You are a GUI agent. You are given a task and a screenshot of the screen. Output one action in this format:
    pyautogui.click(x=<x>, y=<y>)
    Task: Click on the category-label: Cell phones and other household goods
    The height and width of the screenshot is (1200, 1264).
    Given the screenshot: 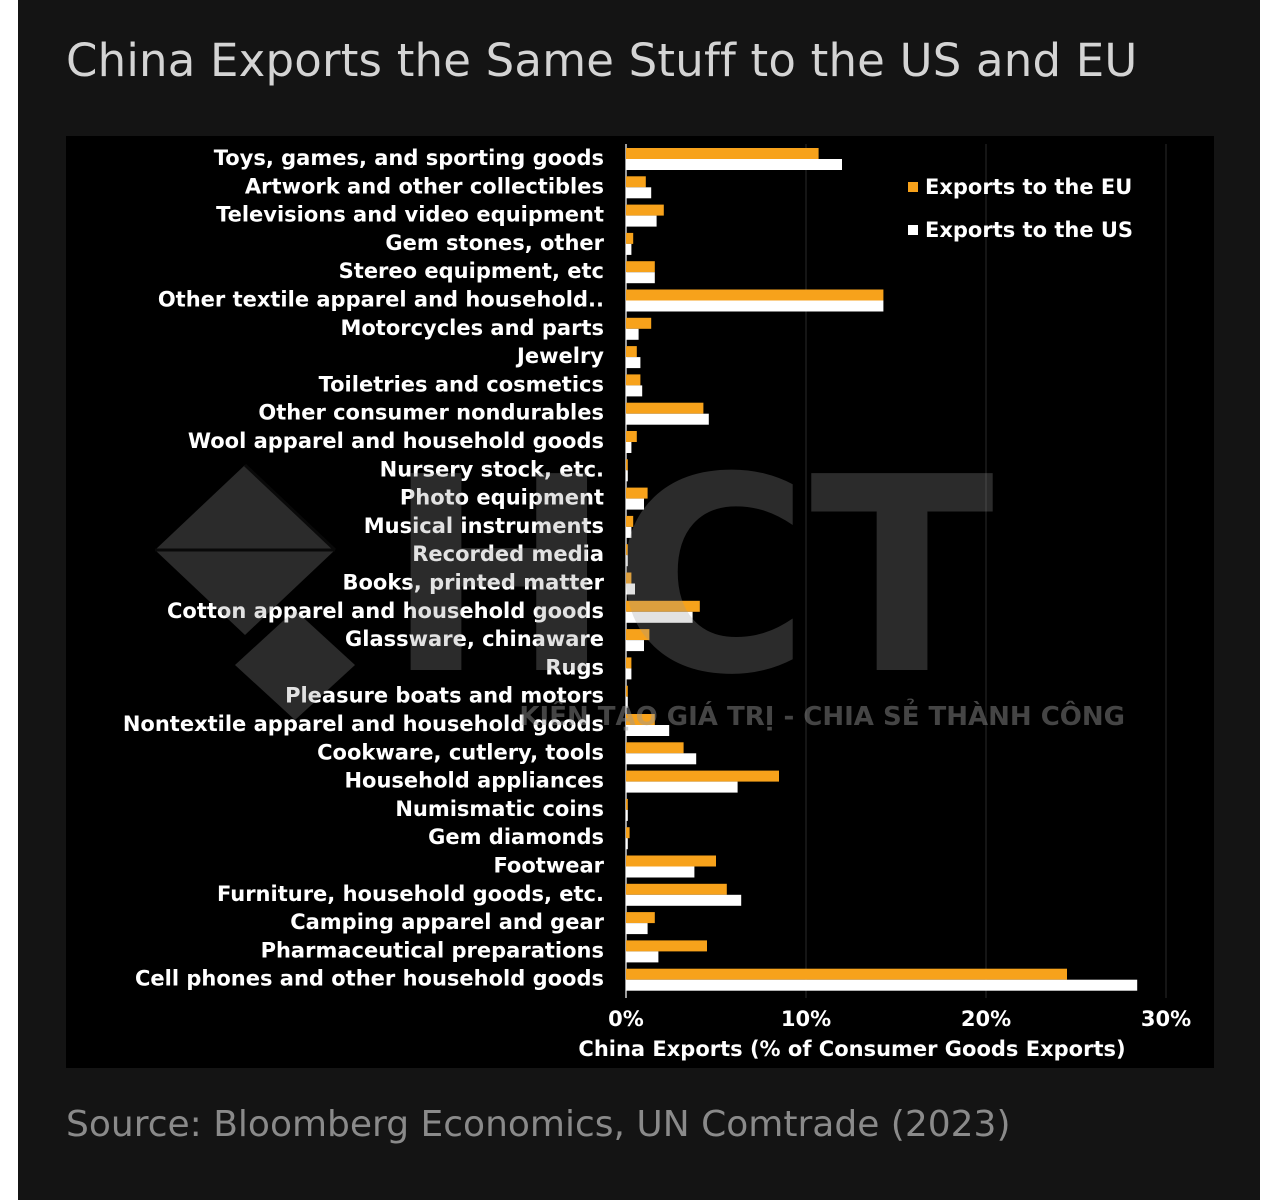 What is the action you would take?
    pyautogui.click(x=369, y=979)
    